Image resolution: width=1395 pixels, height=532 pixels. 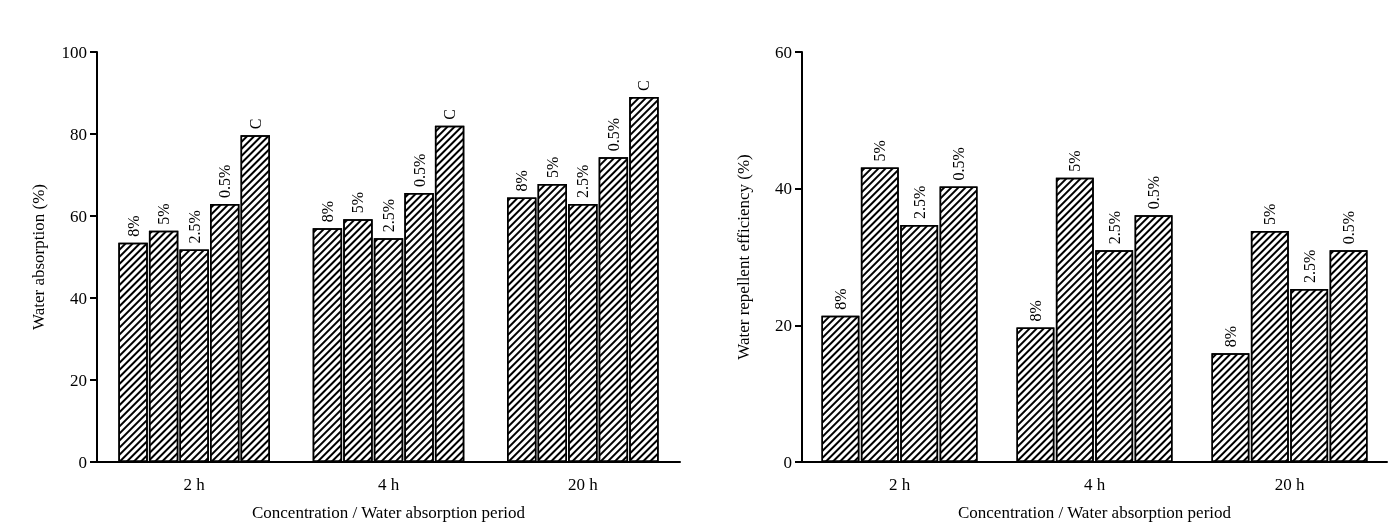 What do you see at coordinates (78, 134) in the screenshot?
I see `y-tick-label: 80` at bounding box center [78, 134].